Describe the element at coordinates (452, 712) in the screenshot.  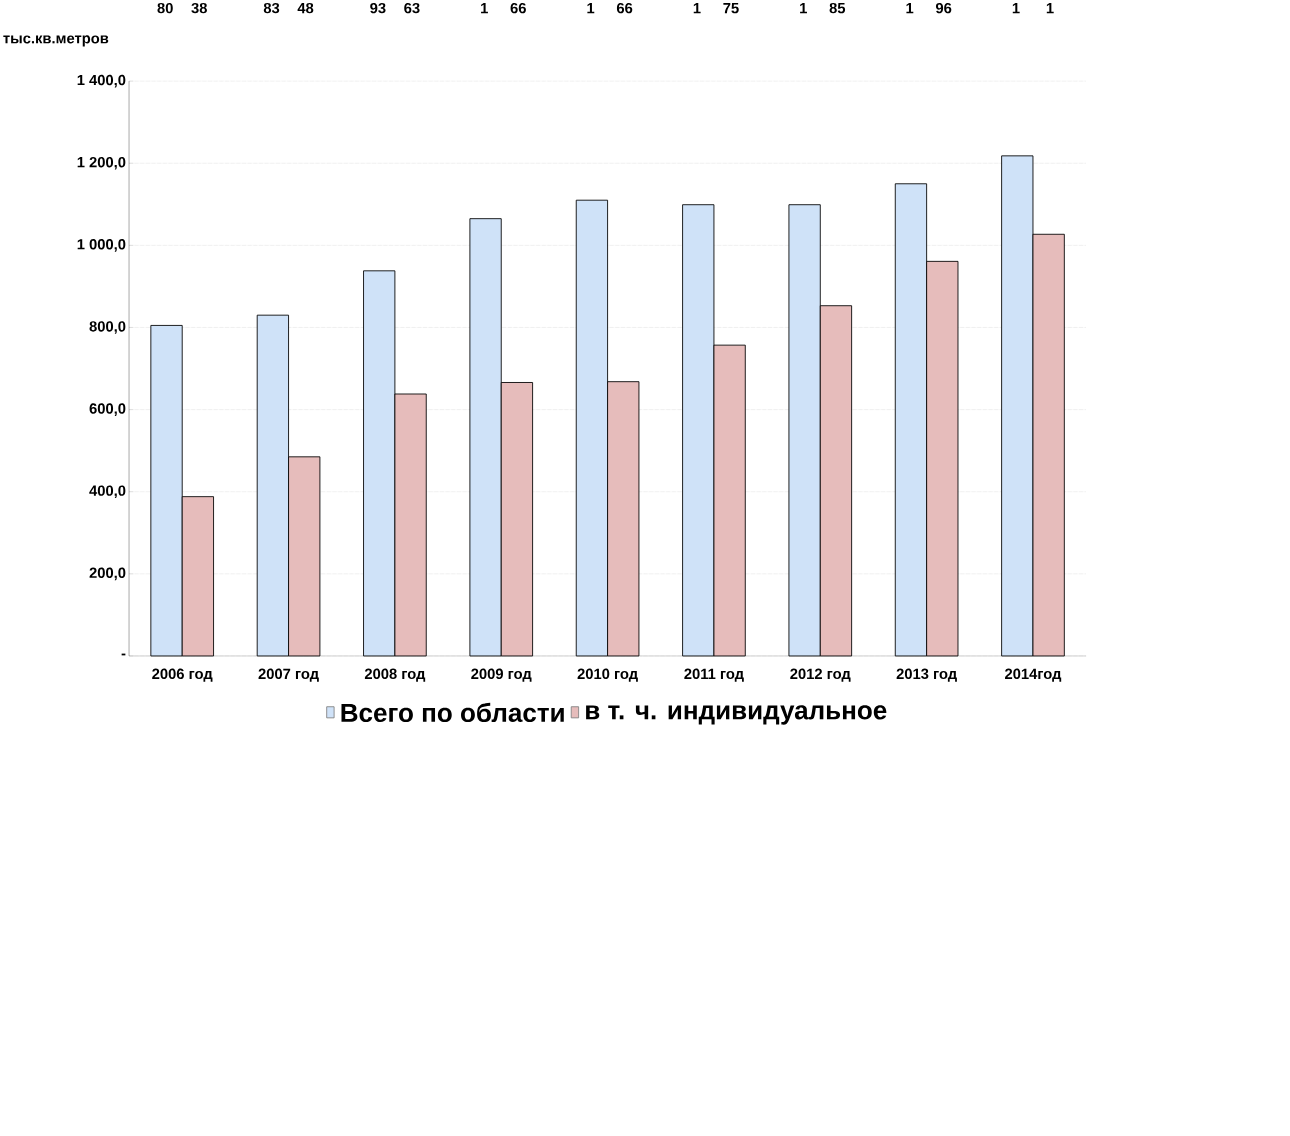
I see `legend-label: Всего по области` at that location.